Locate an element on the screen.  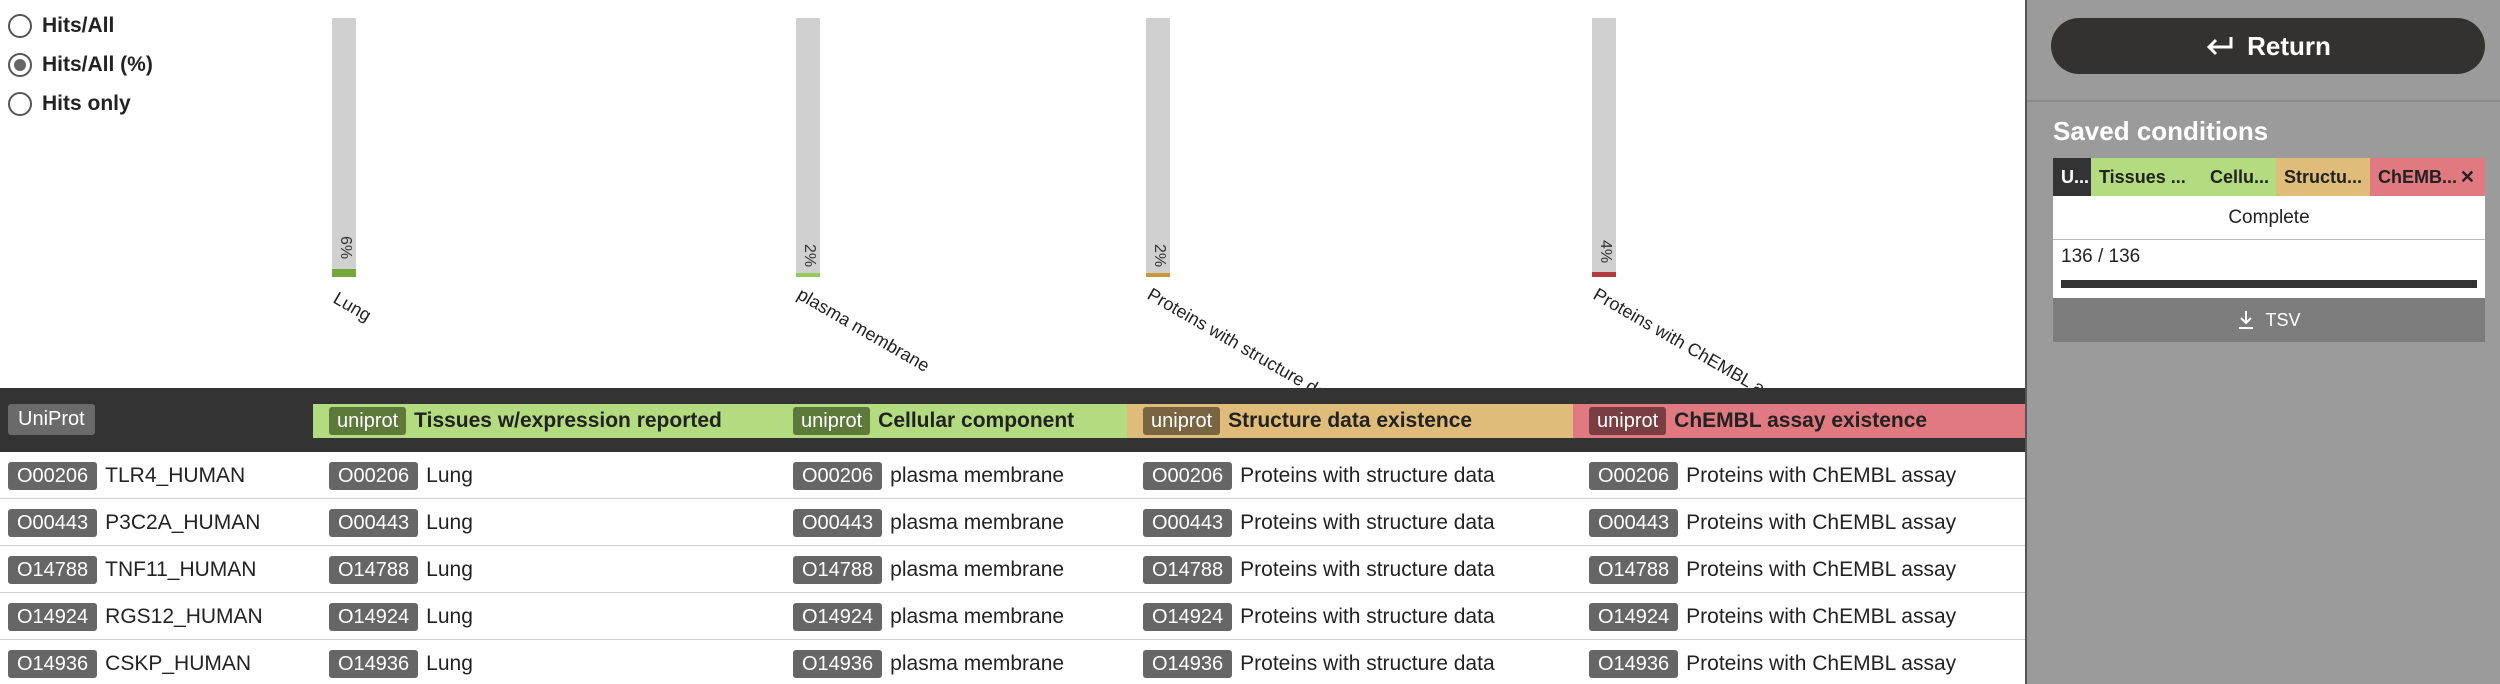
radio-hits-only: Hits only is located at coordinates (80, 103).